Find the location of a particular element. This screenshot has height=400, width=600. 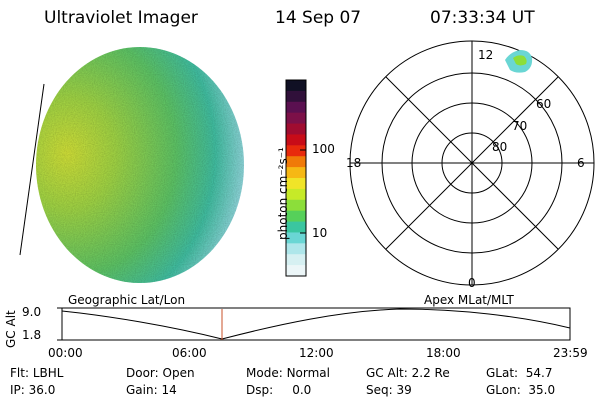

info-ip: IP: 36.0 is located at coordinates (33, 390).